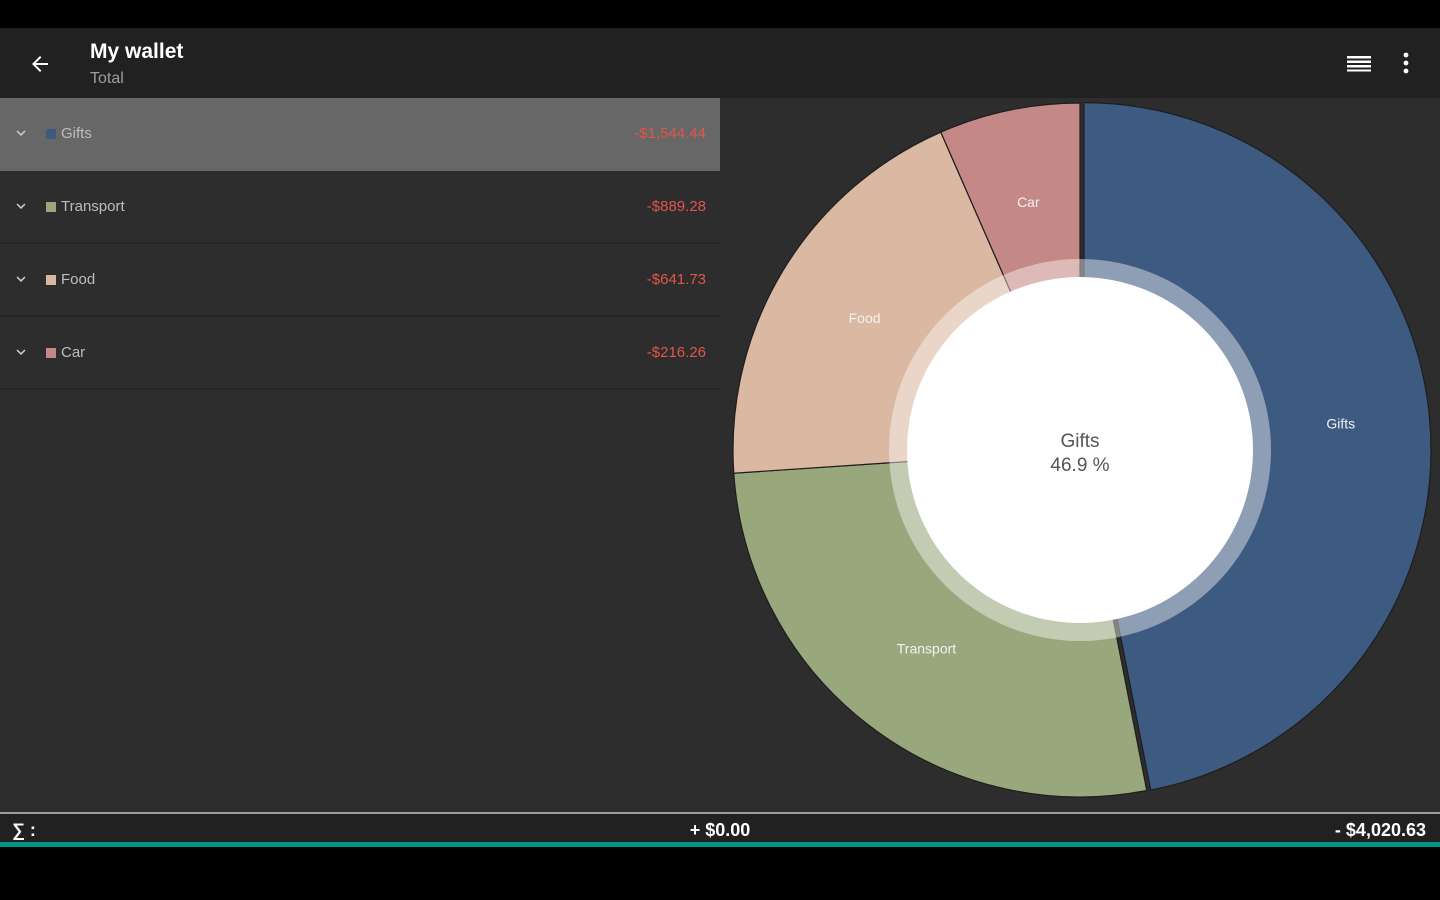 This screenshot has width=1440, height=900. I want to click on pie-slice-label-transport: Transport, so click(927, 649).